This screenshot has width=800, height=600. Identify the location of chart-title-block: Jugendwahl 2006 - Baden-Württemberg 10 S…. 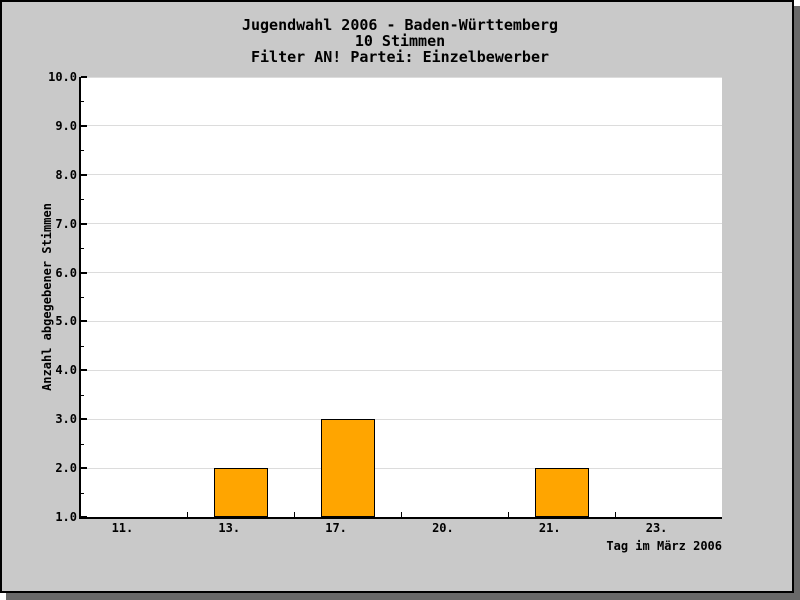
(400, 41).